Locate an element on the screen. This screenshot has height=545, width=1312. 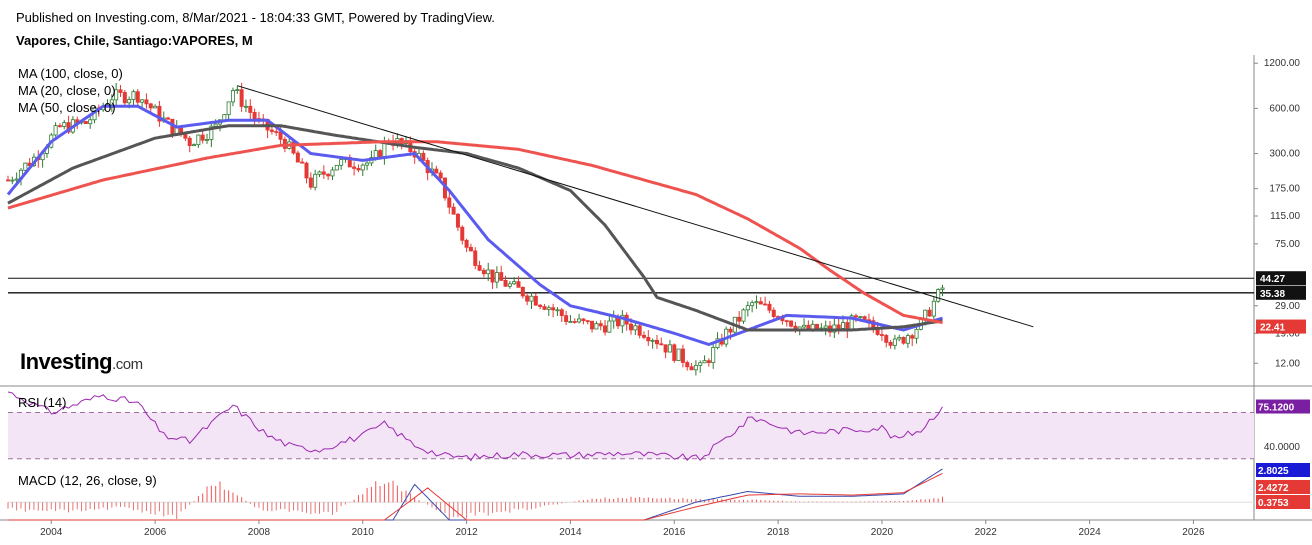
legend-ma20: MA (20, close, 0) is located at coordinates (67, 90).